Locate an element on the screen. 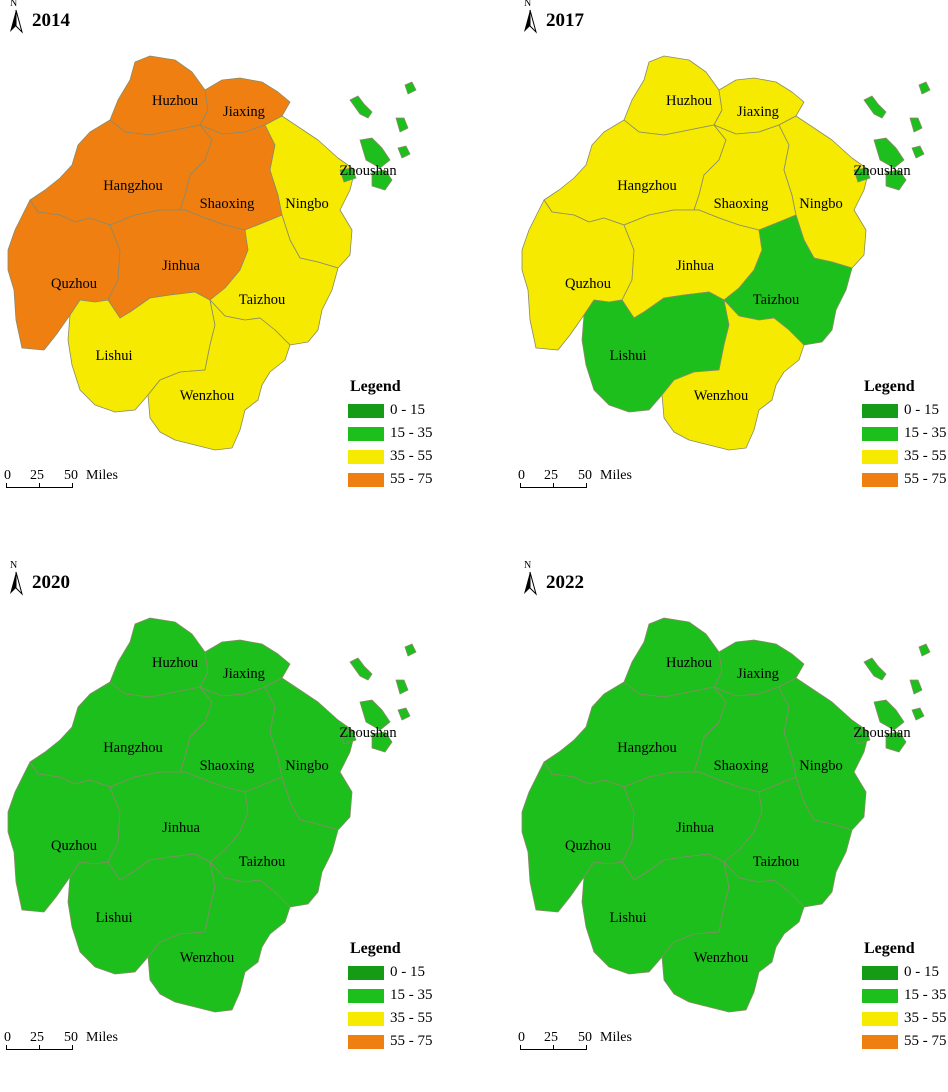 The width and height of the screenshot is (948, 1092). scale-tick-0: 0 is located at coordinates (521, 1037).